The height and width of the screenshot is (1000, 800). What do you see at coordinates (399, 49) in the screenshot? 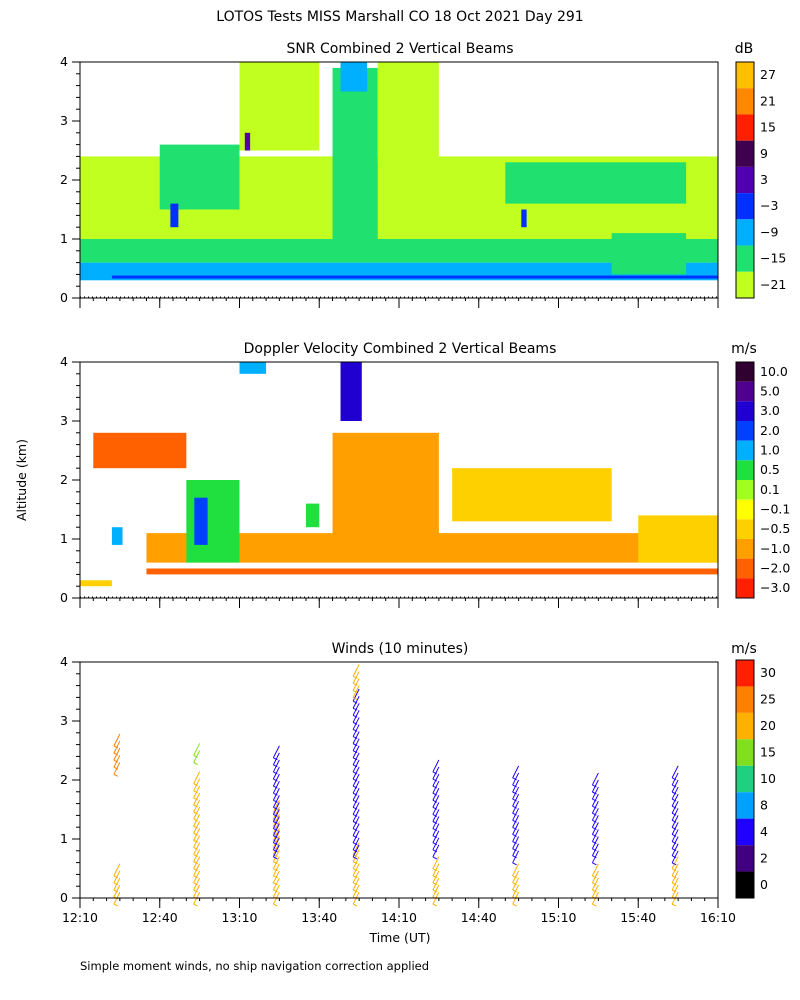
I see `snr-title: SNR Combined 2 Vertical Beams` at bounding box center [399, 49].